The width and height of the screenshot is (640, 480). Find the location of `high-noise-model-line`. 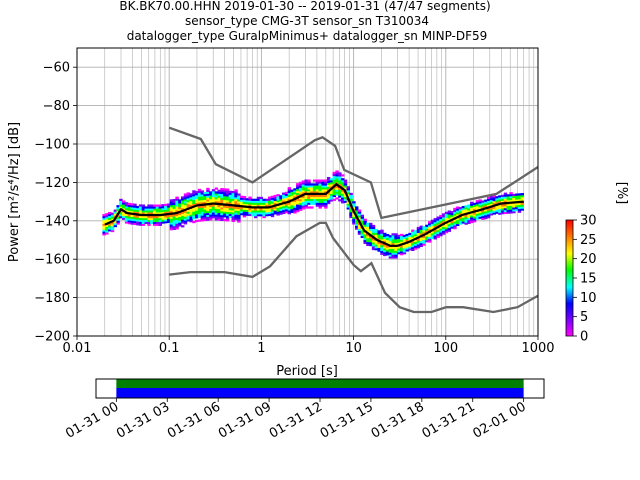

high-noise-model-line is located at coordinates (353, 173).